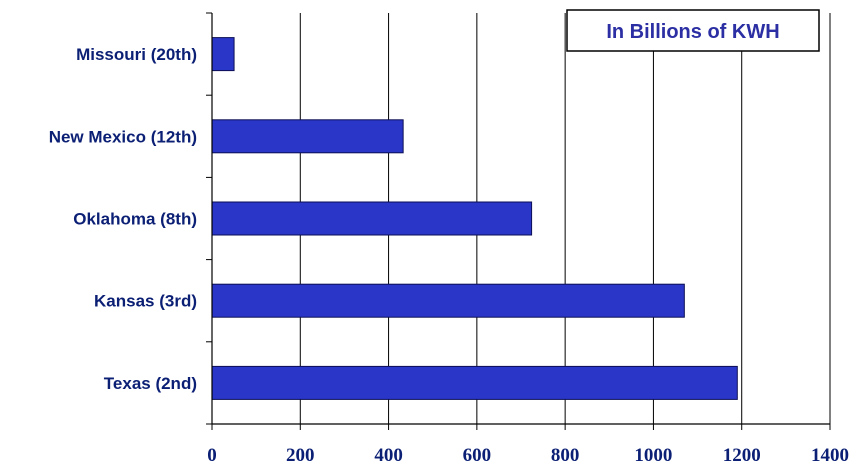  Describe the element at coordinates (653, 455) in the screenshot. I see `x-tick-label: 1000` at that location.